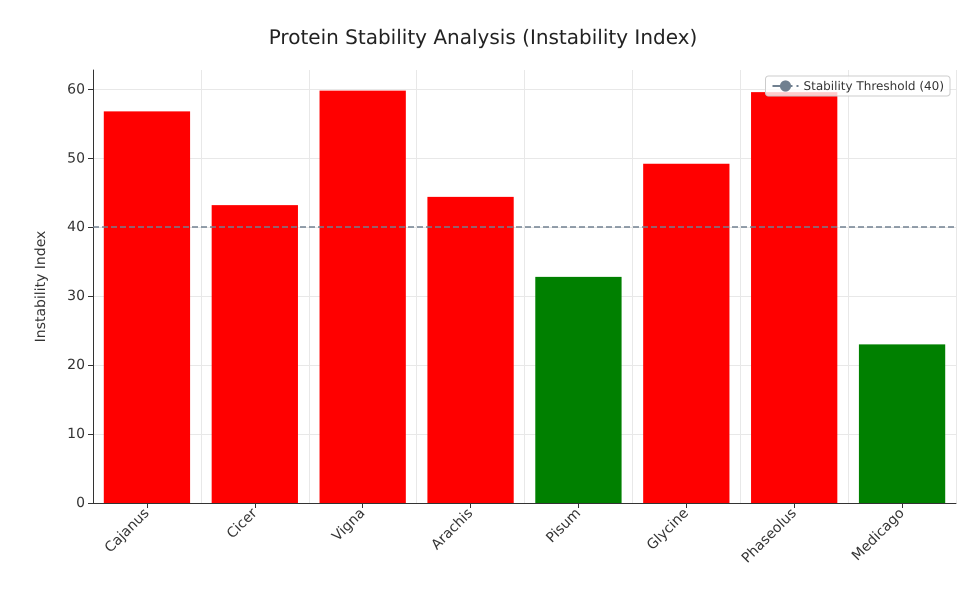 The image size is (968, 610). What do you see at coordinates (76, 158) in the screenshot?
I see `y-tick-label: 50` at bounding box center [76, 158].